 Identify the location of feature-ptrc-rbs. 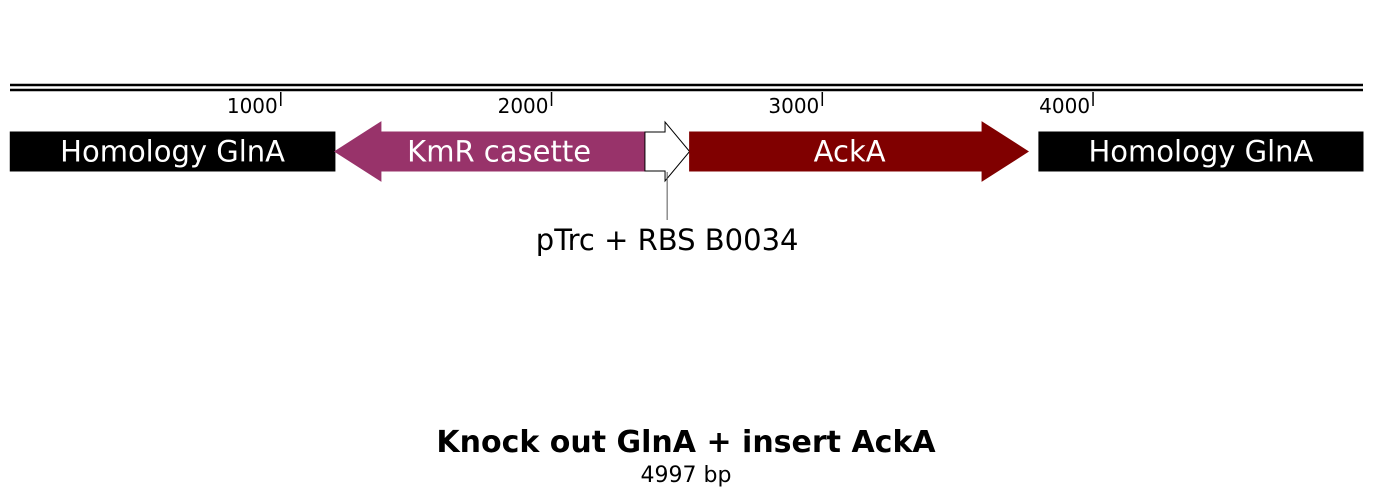
(667, 151).